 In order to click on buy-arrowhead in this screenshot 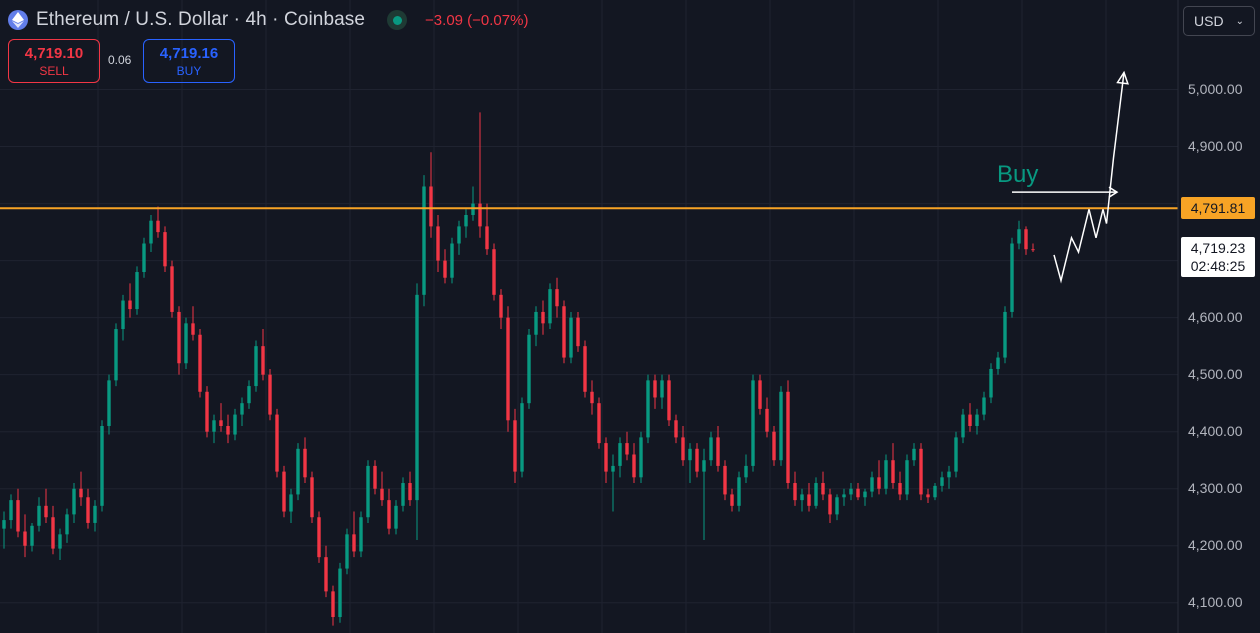, I will do `click(1113, 192)`.